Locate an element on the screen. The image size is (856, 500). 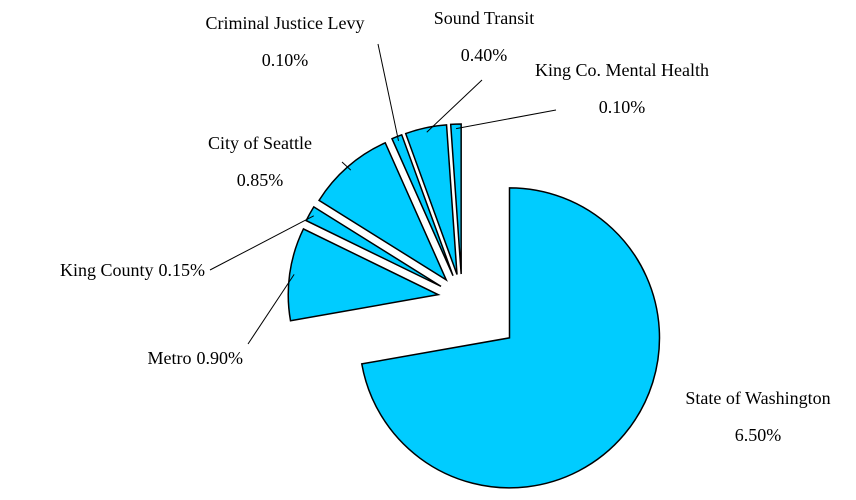
slice-label: King Co. Mental Health is located at coordinates (622, 70).